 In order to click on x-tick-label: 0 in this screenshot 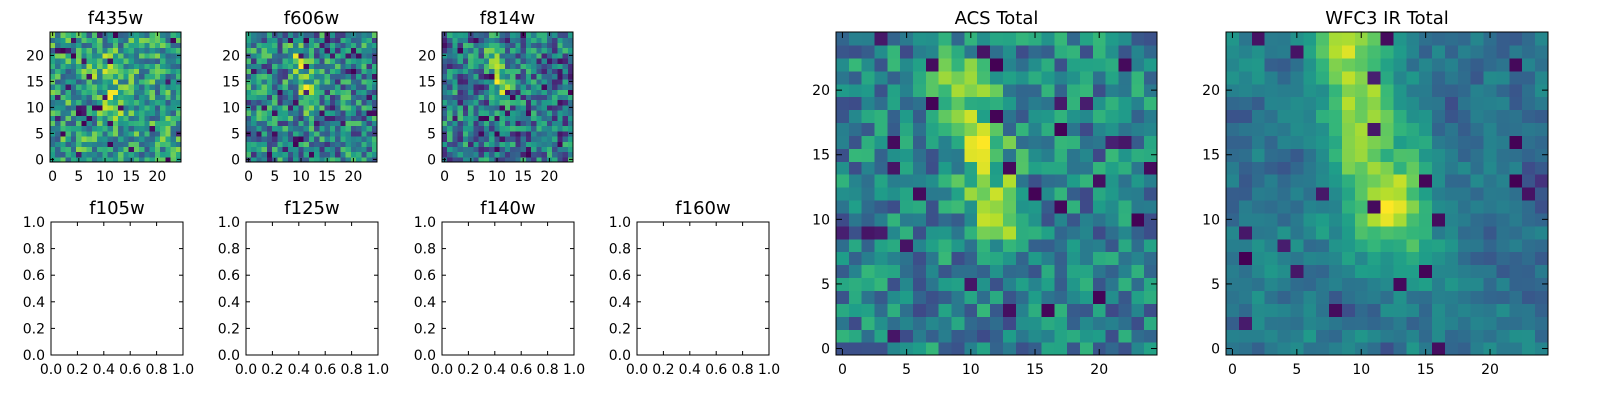, I will do `click(842, 370)`.